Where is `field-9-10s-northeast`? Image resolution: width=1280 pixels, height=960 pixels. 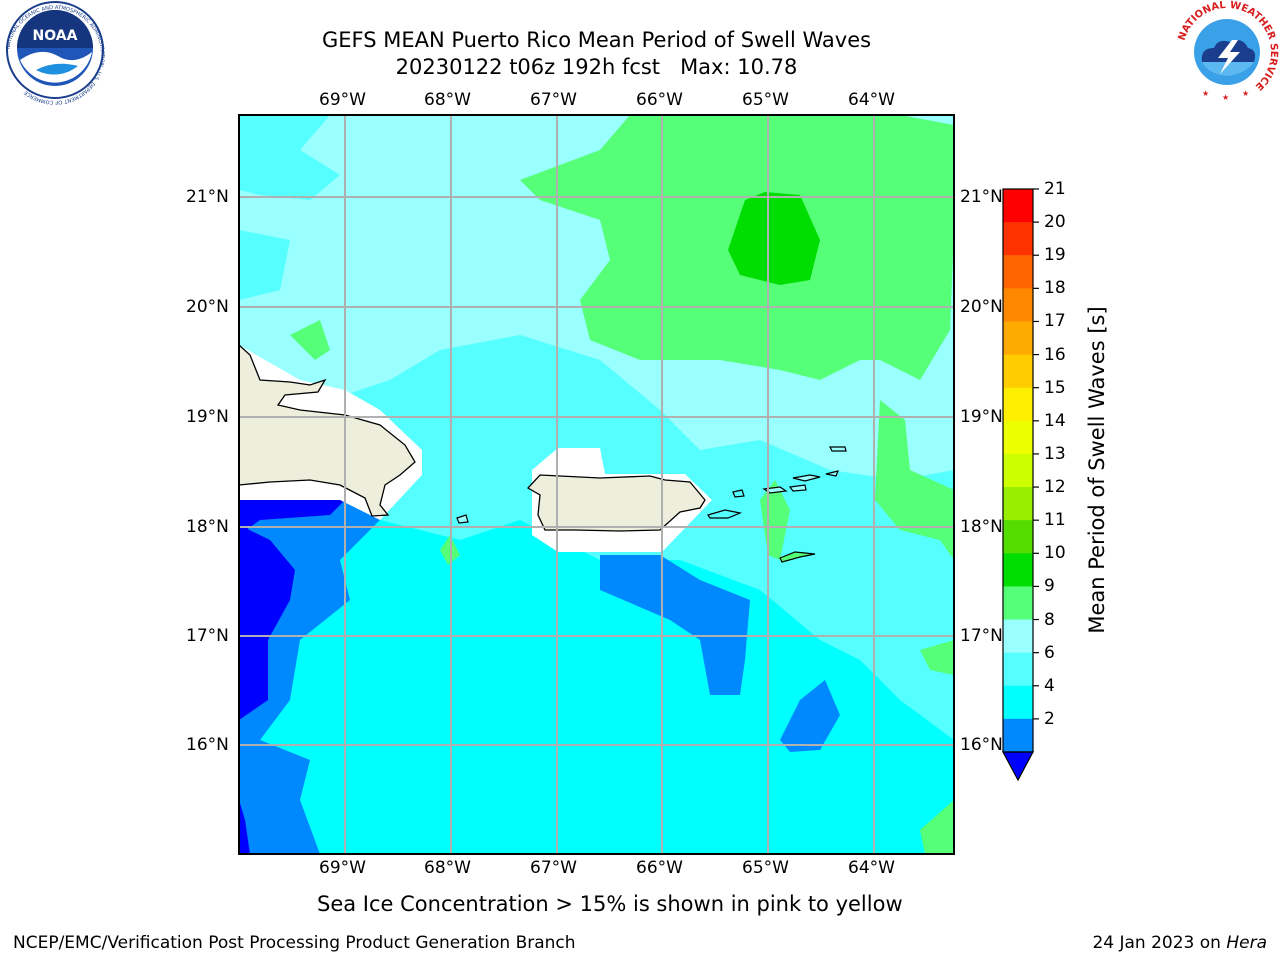 field-9-10s-northeast is located at coordinates (737, 247).